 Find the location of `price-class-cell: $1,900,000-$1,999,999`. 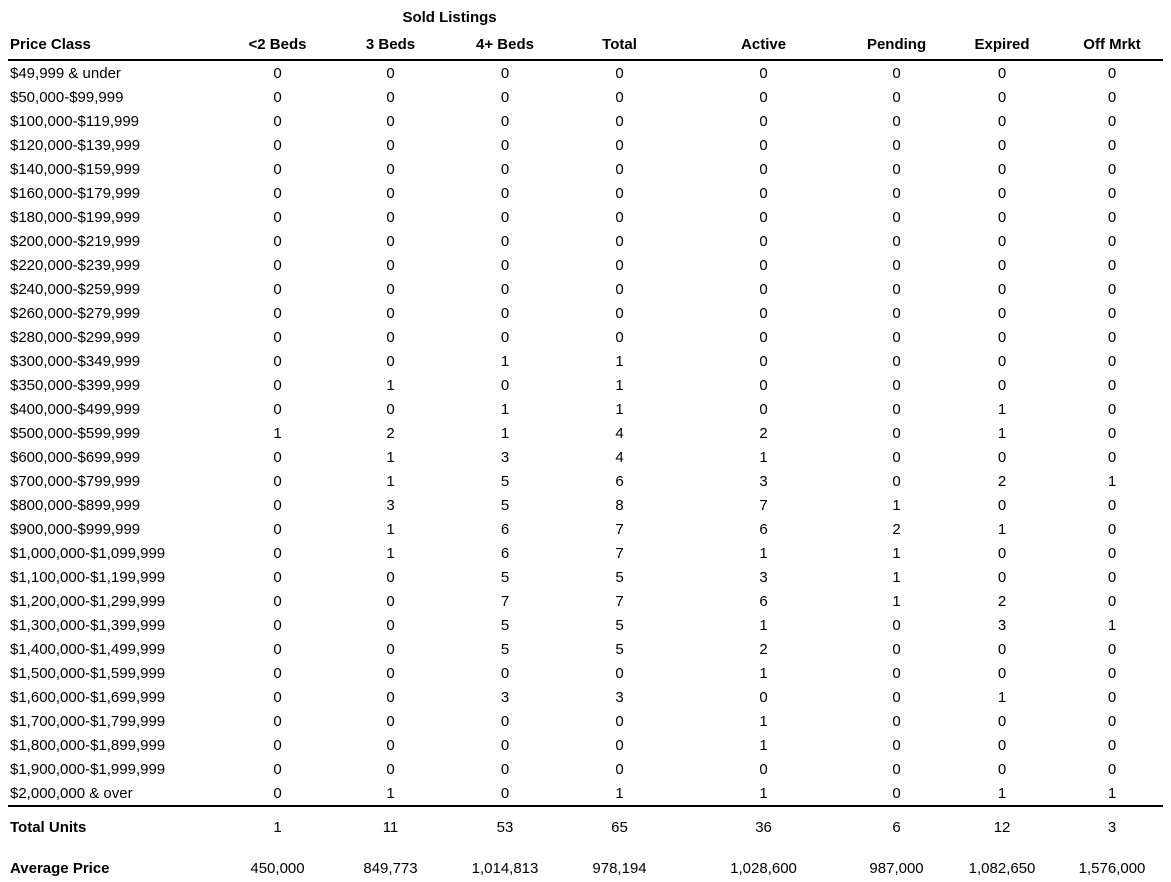

price-class-cell: $1,900,000-$1,999,999 is located at coordinates (88, 769).